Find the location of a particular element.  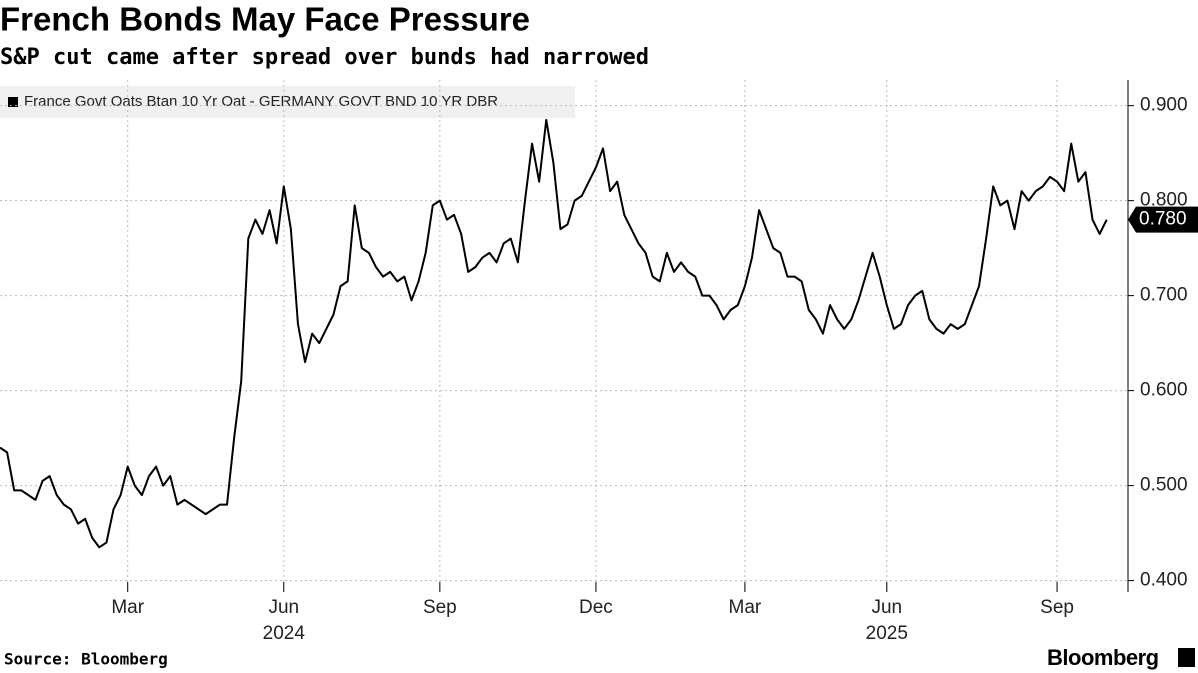

source: Source: Bloomberg is located at coordinates (86, 659).